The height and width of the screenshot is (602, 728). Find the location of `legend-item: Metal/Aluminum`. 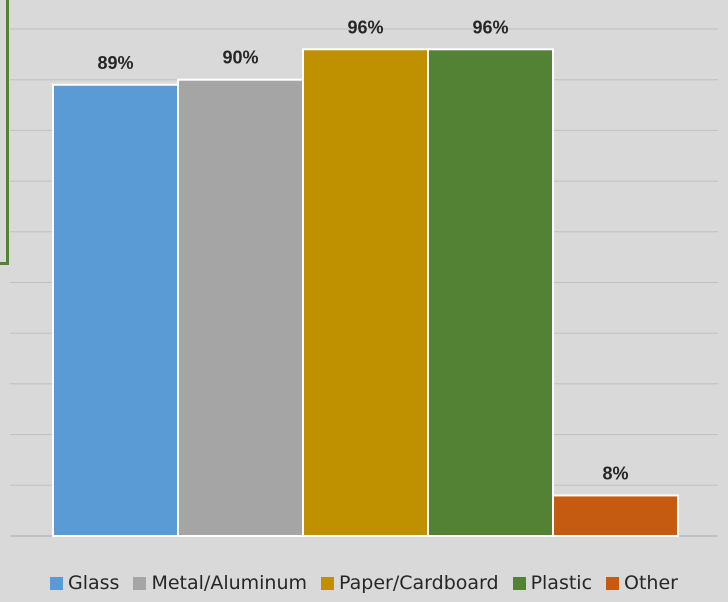

legend-item: Metal/Aluminum is located at coordinates (220, 583).